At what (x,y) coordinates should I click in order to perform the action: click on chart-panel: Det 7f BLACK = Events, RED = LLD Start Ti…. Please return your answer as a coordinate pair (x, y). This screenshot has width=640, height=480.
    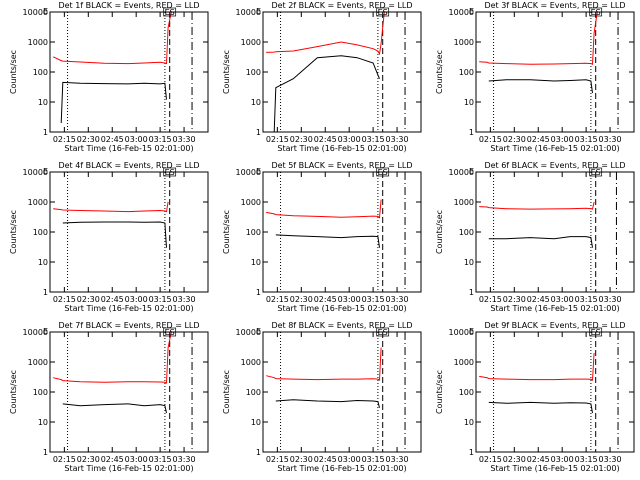
    Looking at the image, I should click on (109, 397).